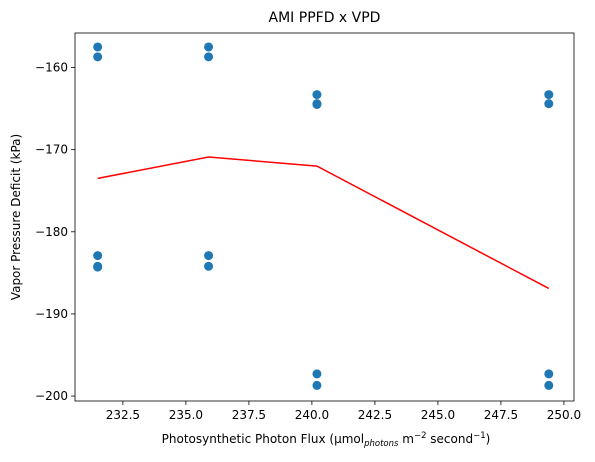 The width and height of the screenshot is (595, 462). What do you see at coordinates (501, 415) in the screenshot?
I see `x-tick-label: 247.5` at bounding box center [501, 415].